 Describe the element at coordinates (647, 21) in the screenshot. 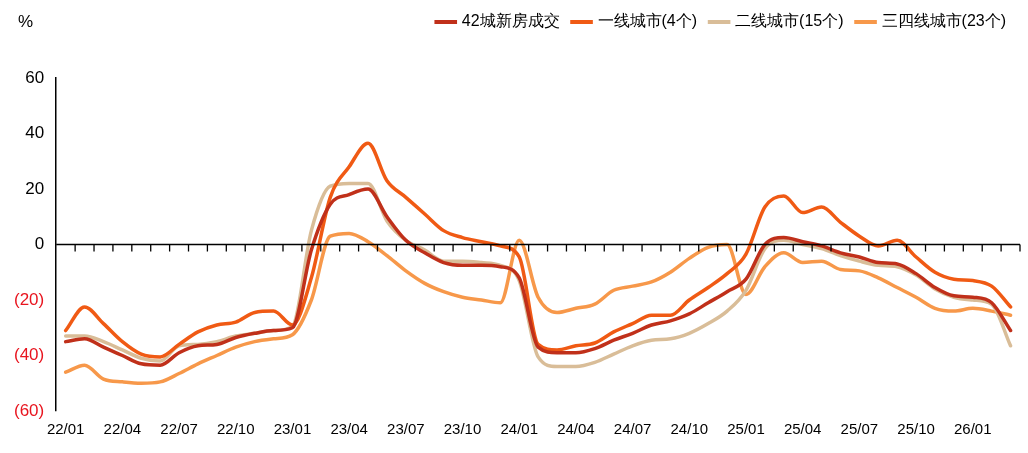

I see `legend-label: 一线城市(4个)` at that location.